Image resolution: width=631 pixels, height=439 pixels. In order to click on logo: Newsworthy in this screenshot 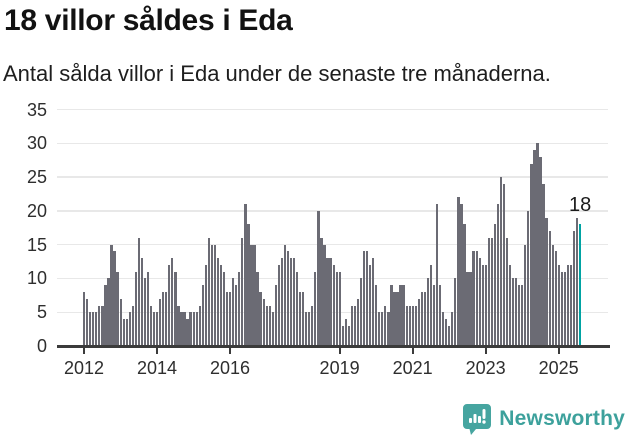, I will do `click(543, 419)`.